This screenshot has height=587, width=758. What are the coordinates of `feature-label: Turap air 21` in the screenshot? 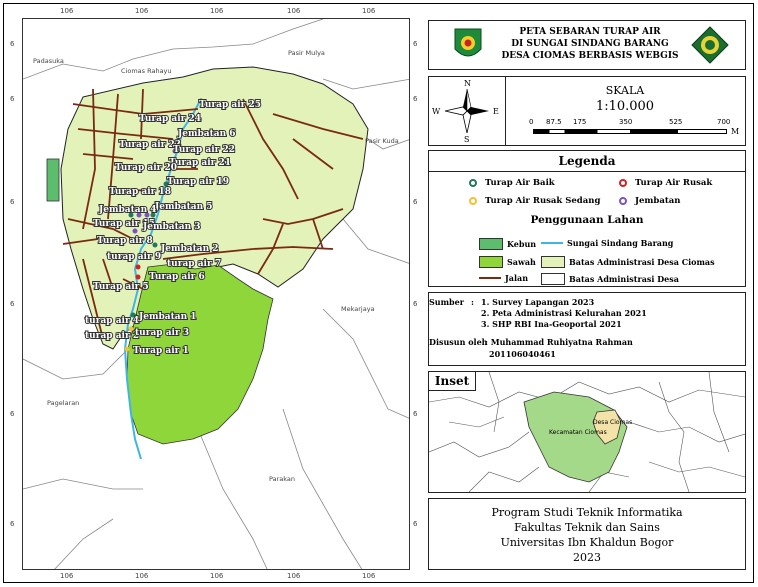 It's located at (200, 163).